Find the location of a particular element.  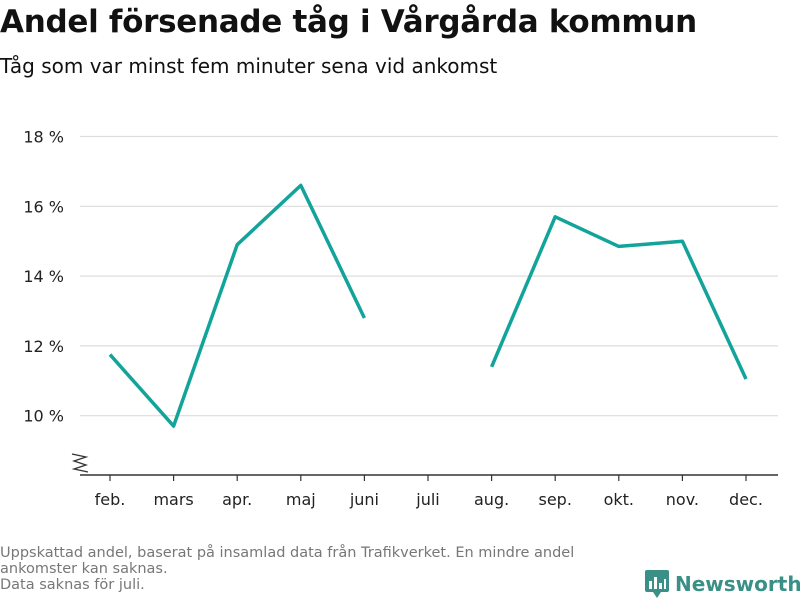

x-tick-label: sep. is located at coordinates (554, 499).